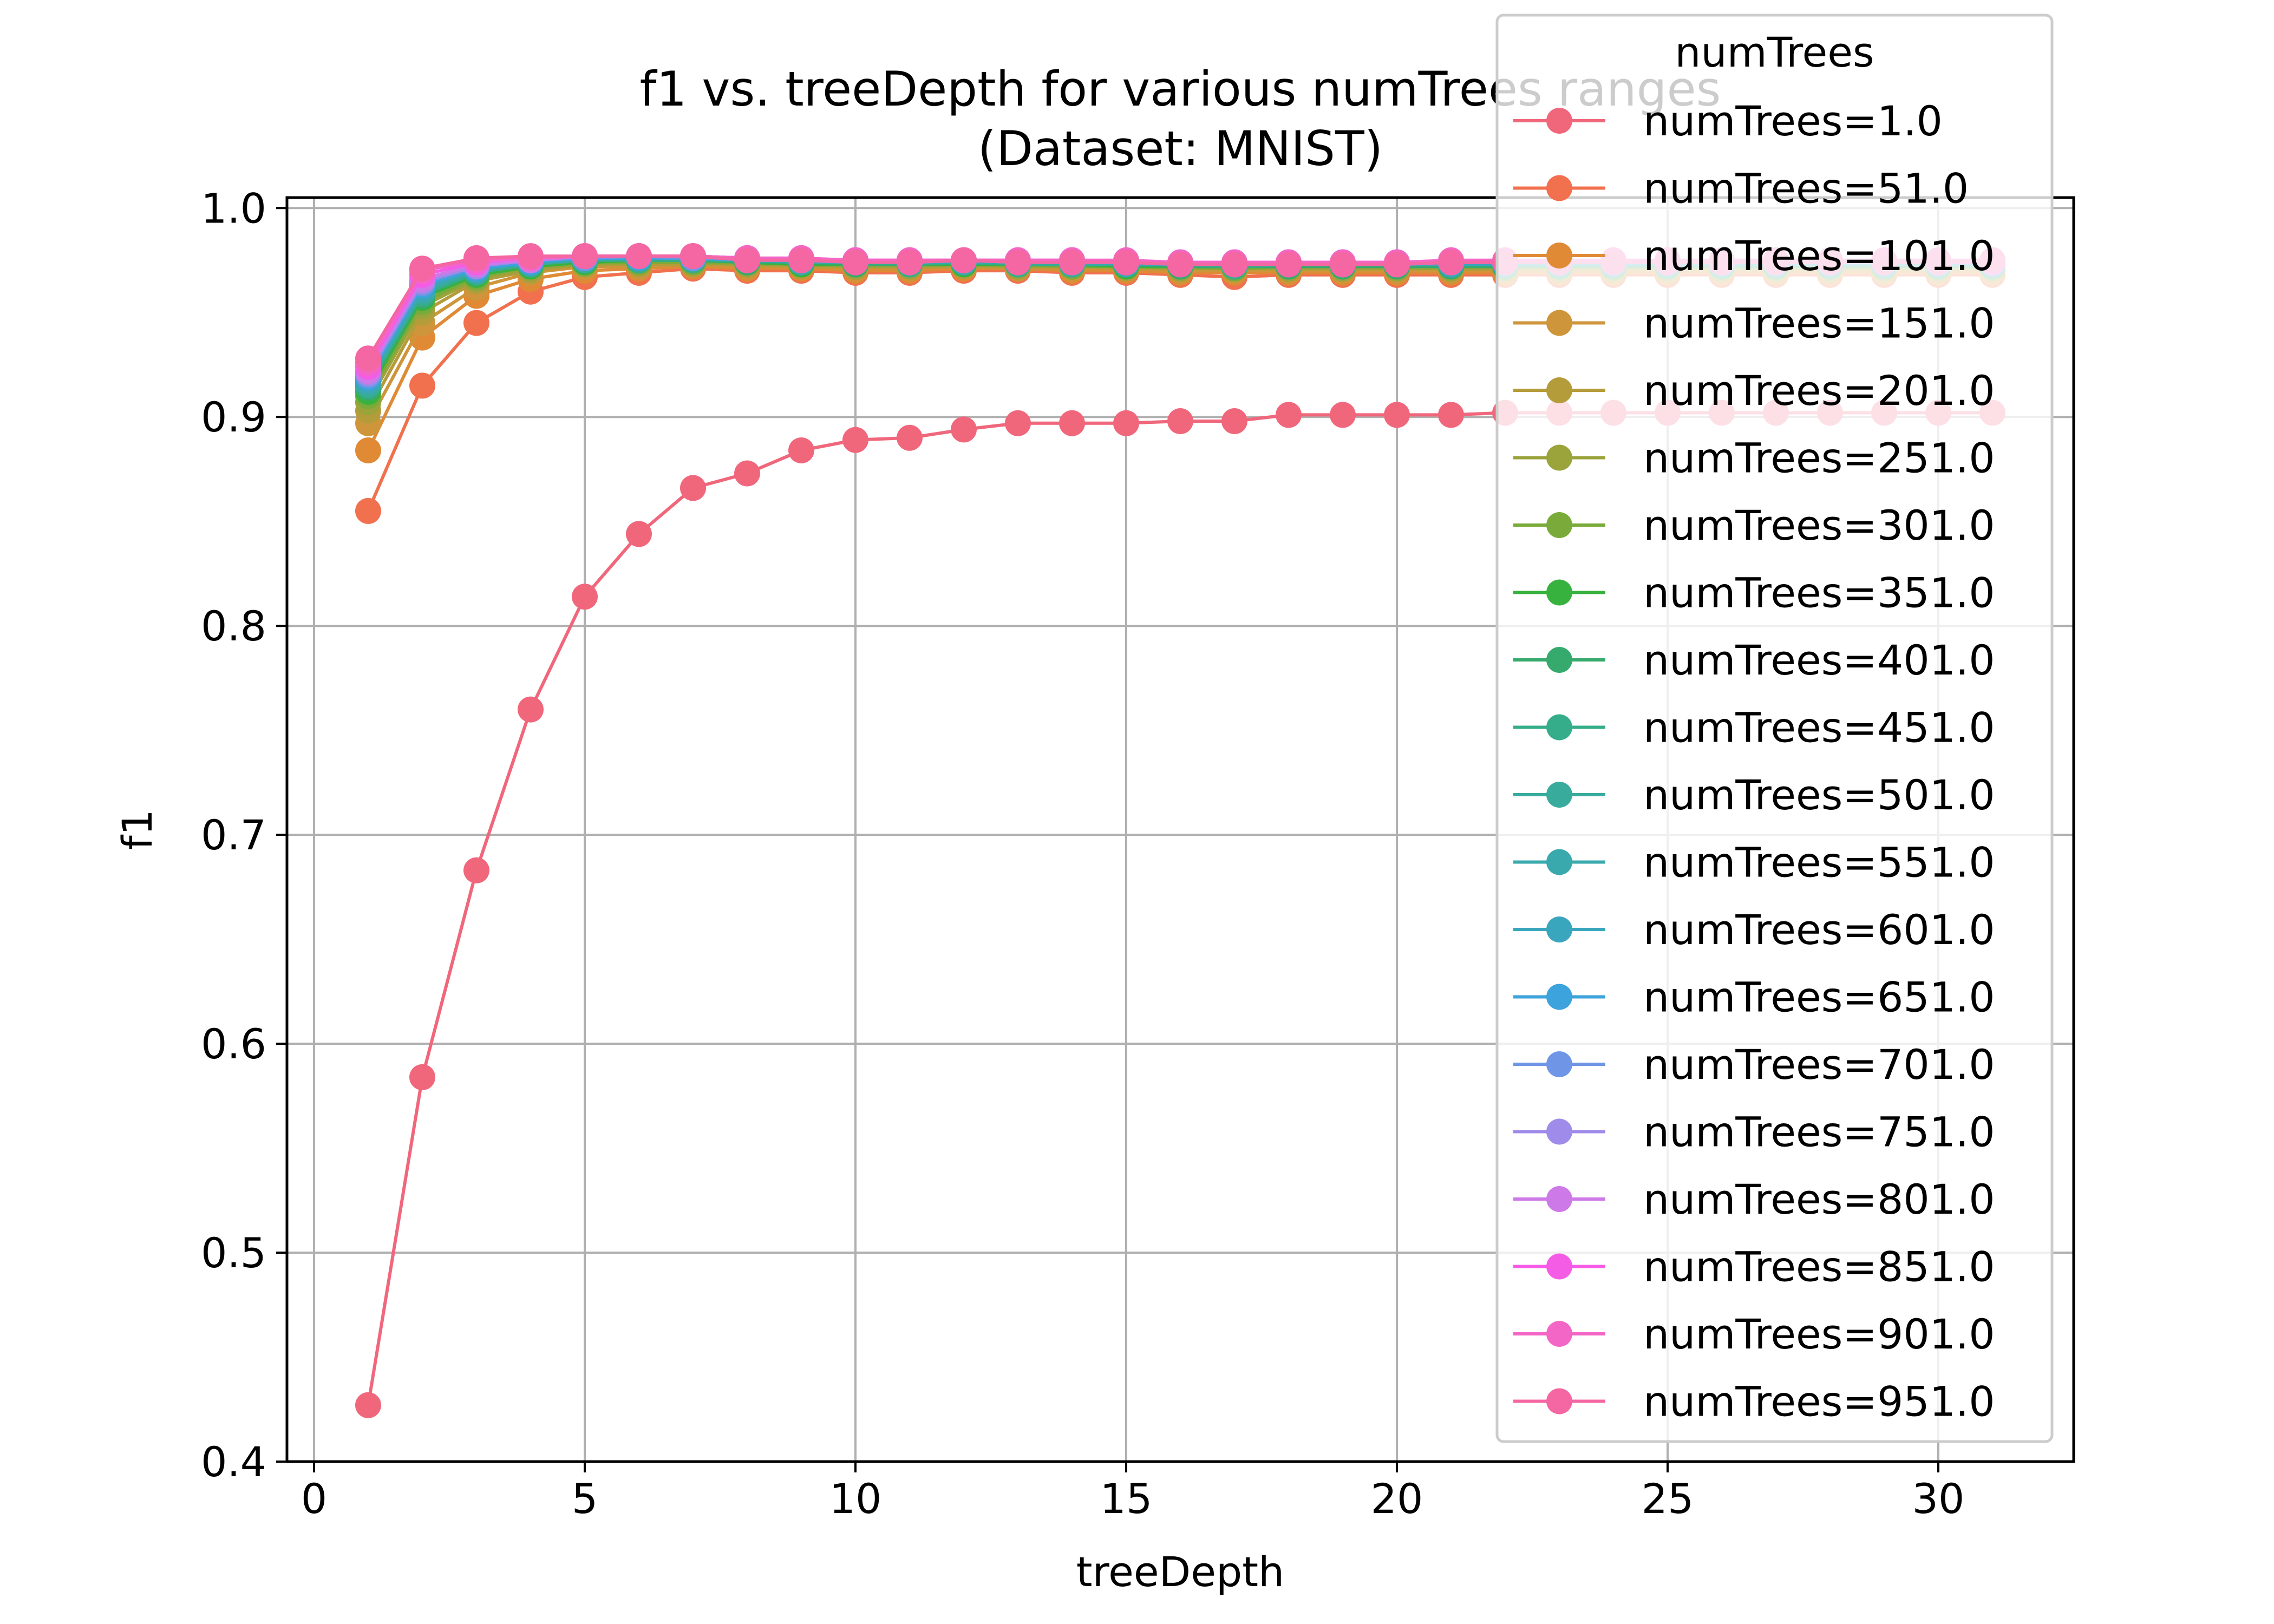  What do you see at coordinates (234, 1462) in the screenshot?
I see `y-tick-label: 0.4` at bounding box center [234, 1462].